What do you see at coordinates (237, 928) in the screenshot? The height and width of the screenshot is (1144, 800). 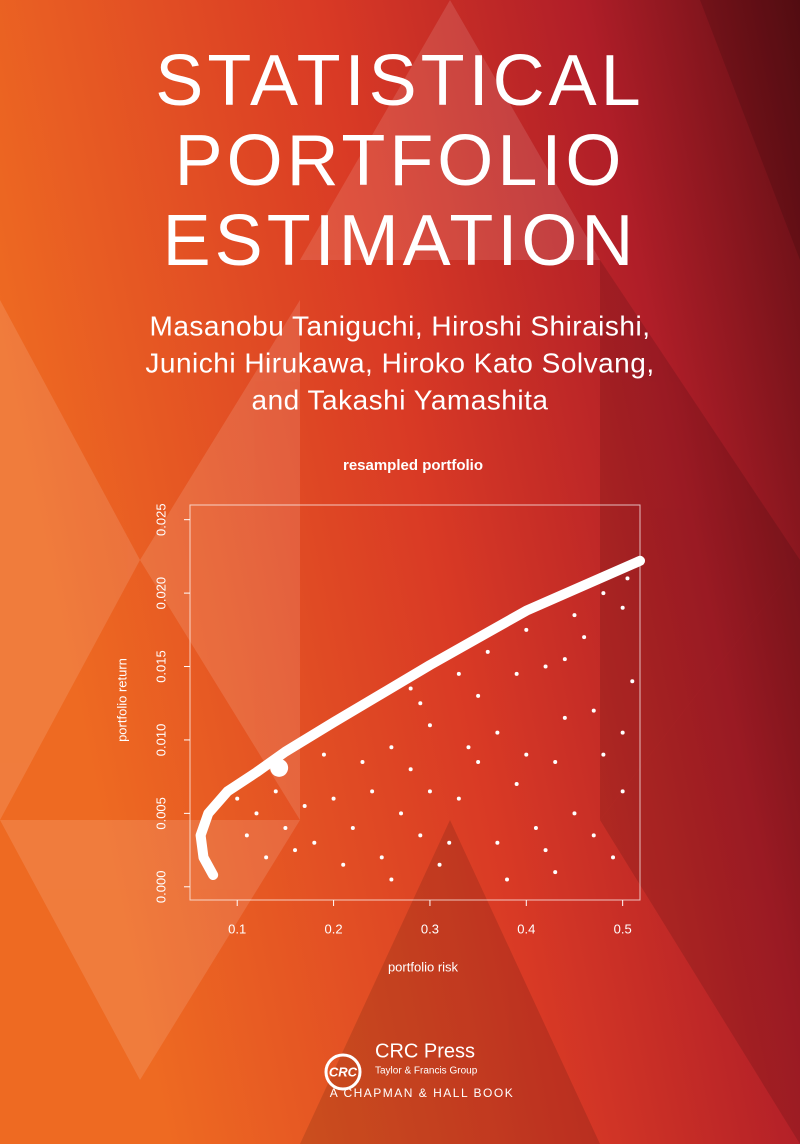 I see `x-tick-label: 0.1` at bounding box center [237, 928].